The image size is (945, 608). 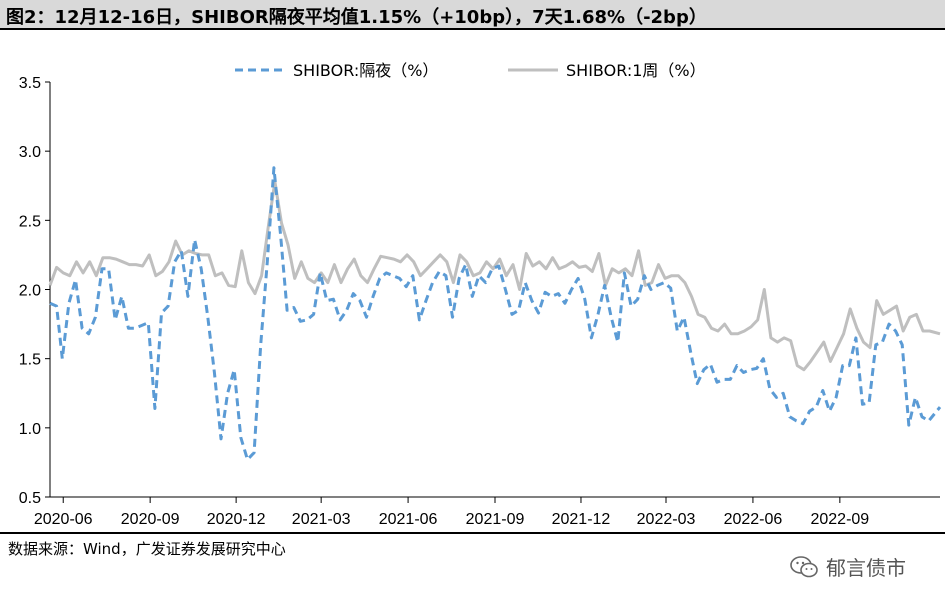 I want to click on title-rule, so click(x=472, y=29).